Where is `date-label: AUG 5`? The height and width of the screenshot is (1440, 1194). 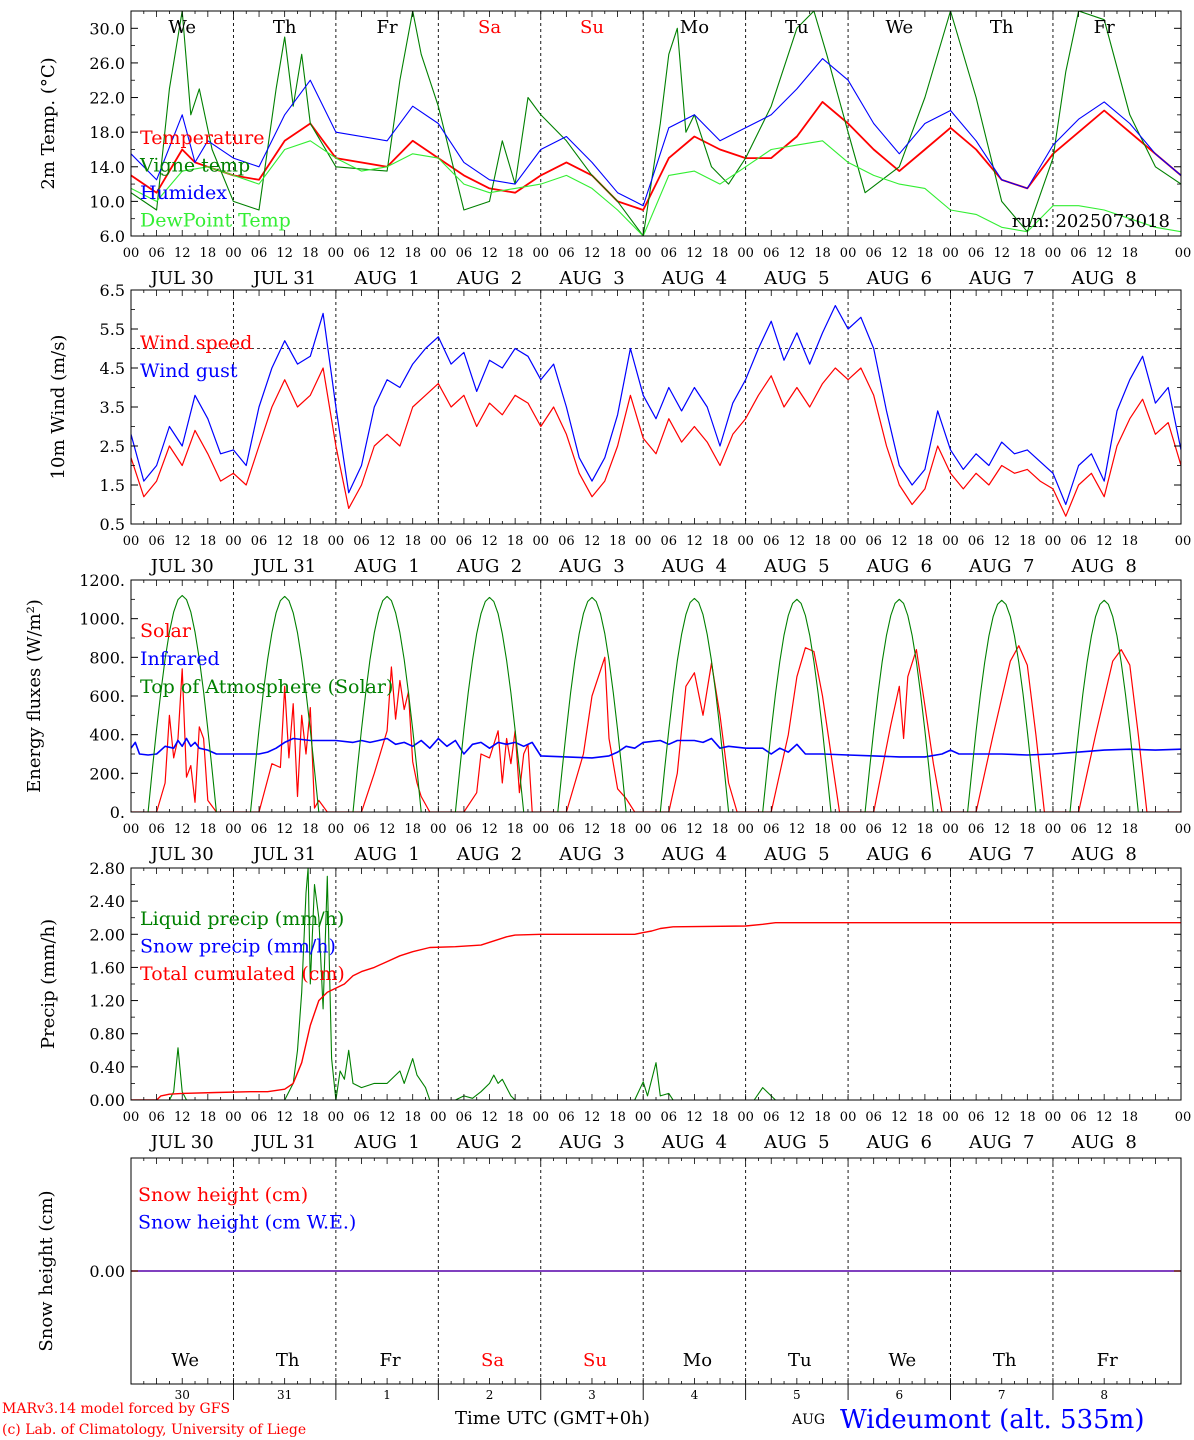 date-label: AUG 5 is located at coordinates (796, 566).